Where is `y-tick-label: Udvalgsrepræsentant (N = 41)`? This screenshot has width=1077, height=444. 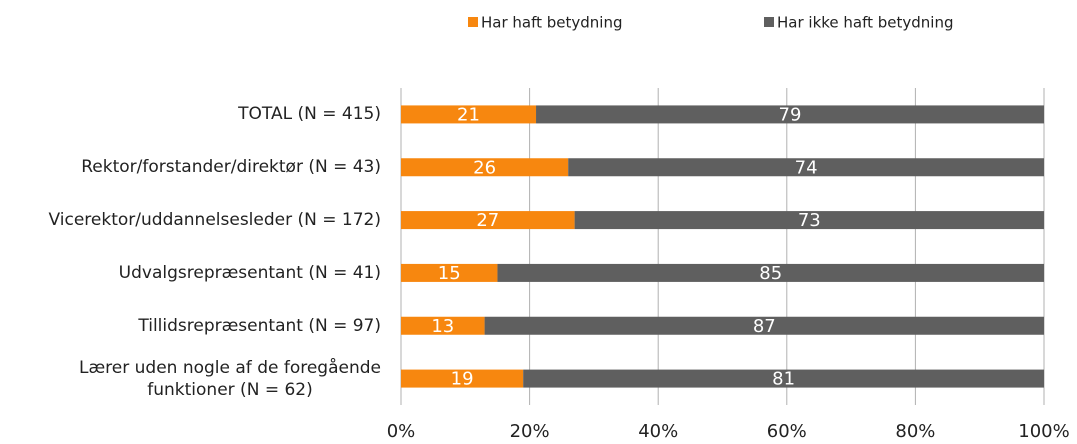 y-tick-label: Udvalgsrepræsentant (N = 41) is located at coordinates (249, 272).